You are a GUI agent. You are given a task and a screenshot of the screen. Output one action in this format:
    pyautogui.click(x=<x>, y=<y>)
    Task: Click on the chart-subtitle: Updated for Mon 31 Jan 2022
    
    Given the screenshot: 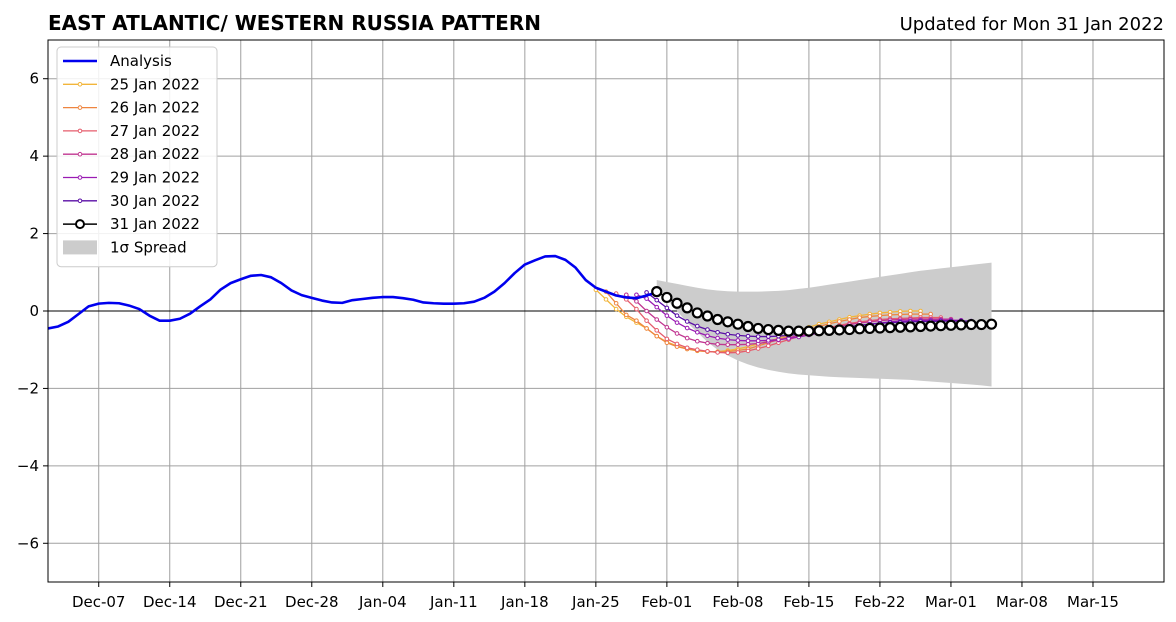 What is the action you would take?
    pyautogui.click(x=1032, y=24)
    